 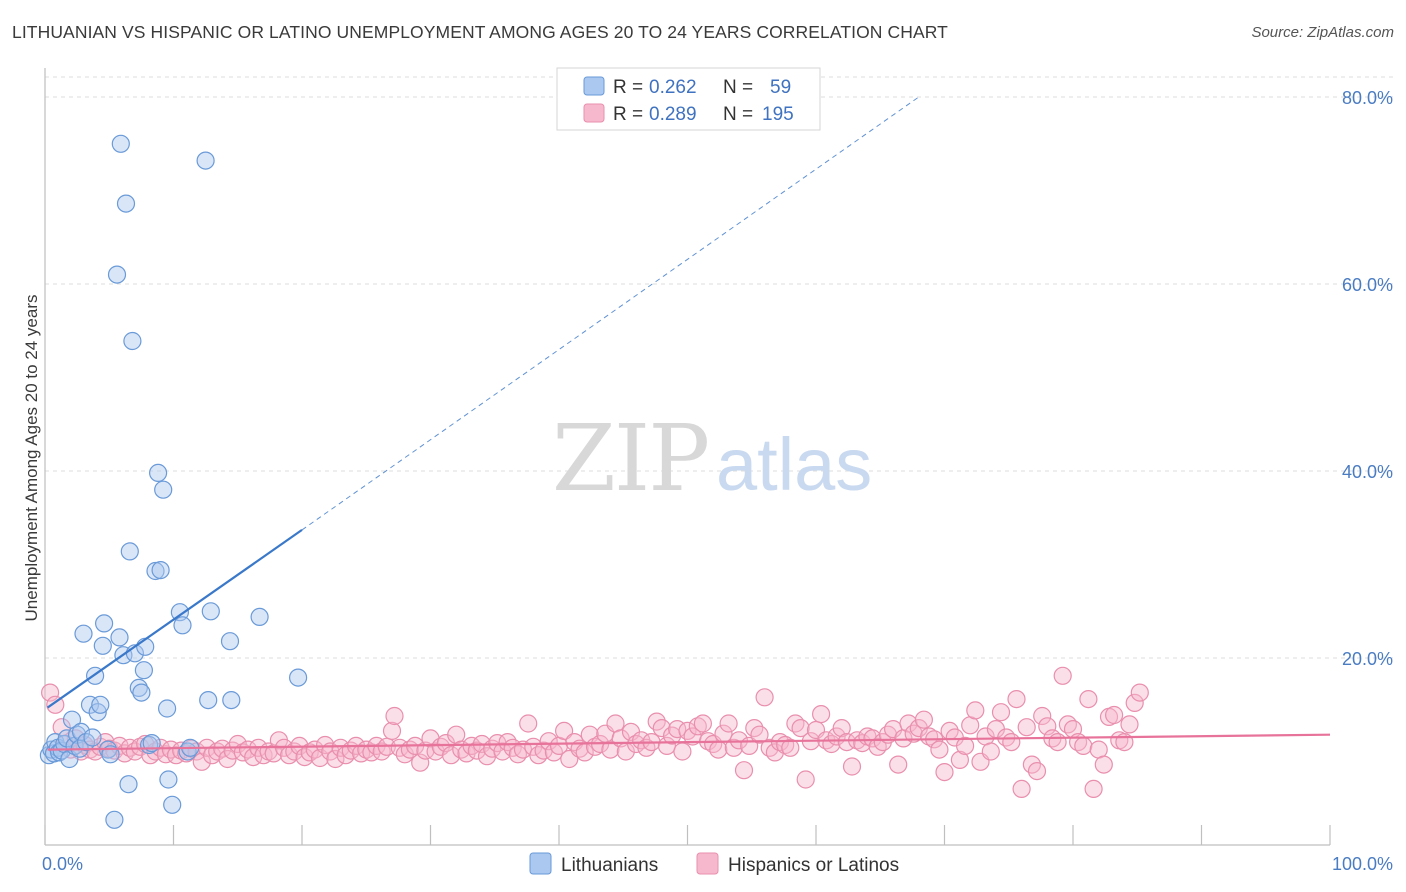 What do you see at coordinates (630, 458) in the screenshot?
I see `watermark-zip: ZIP` at bounding box center [630, 458].